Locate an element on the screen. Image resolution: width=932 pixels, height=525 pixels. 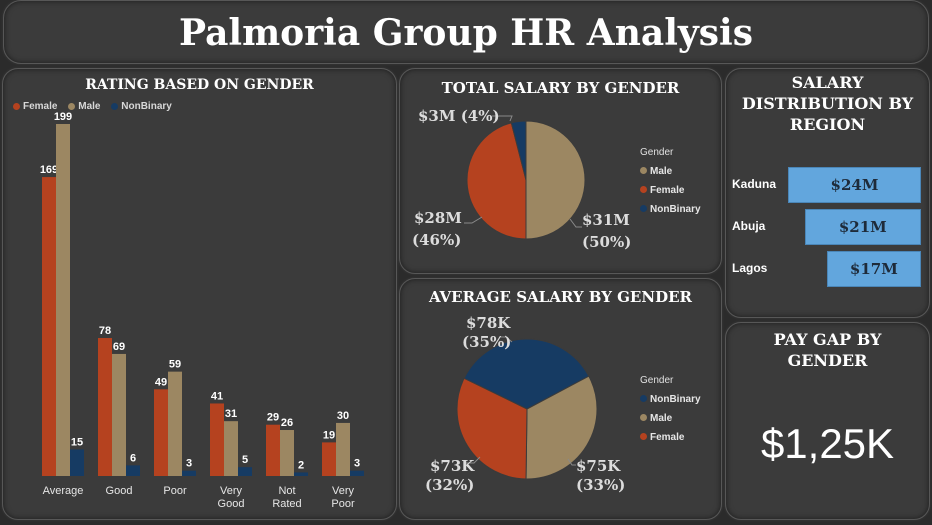
total-legend-title: Gender is located at coordinates (657, 152).